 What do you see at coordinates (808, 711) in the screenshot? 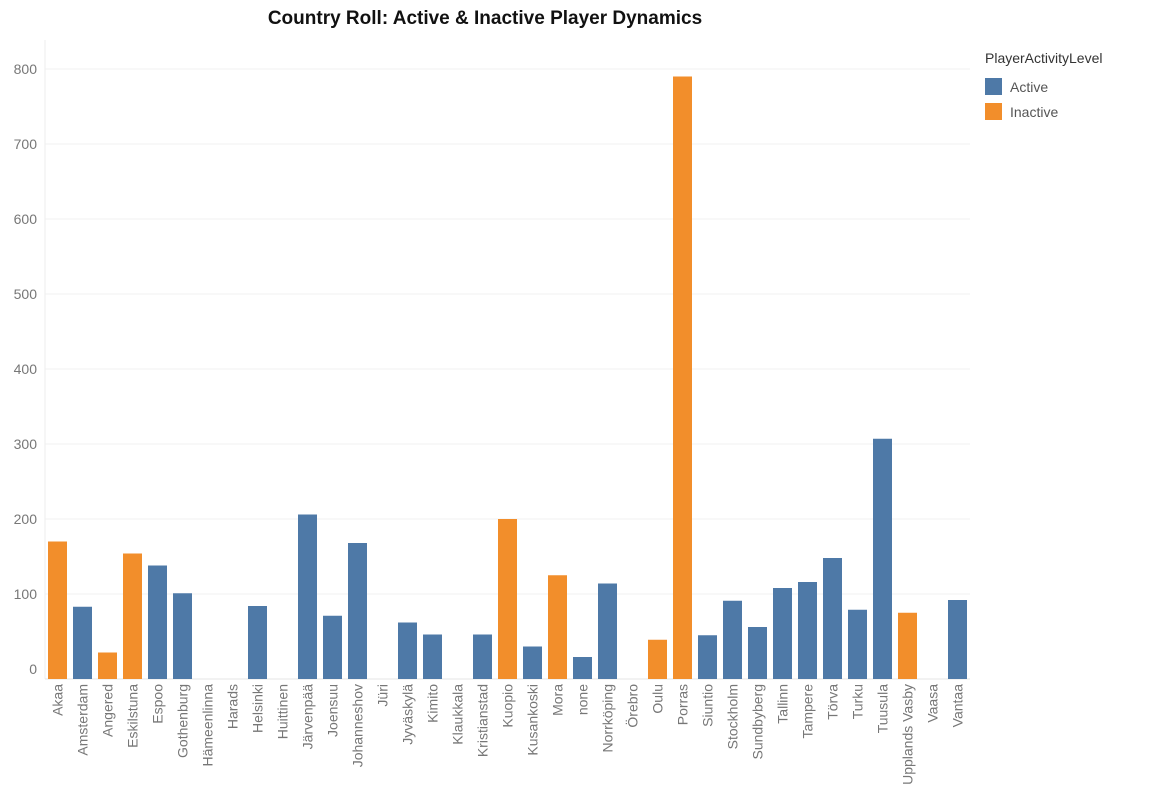
I see `x-tick-label: Tampere` at bounding box center [808, 711].